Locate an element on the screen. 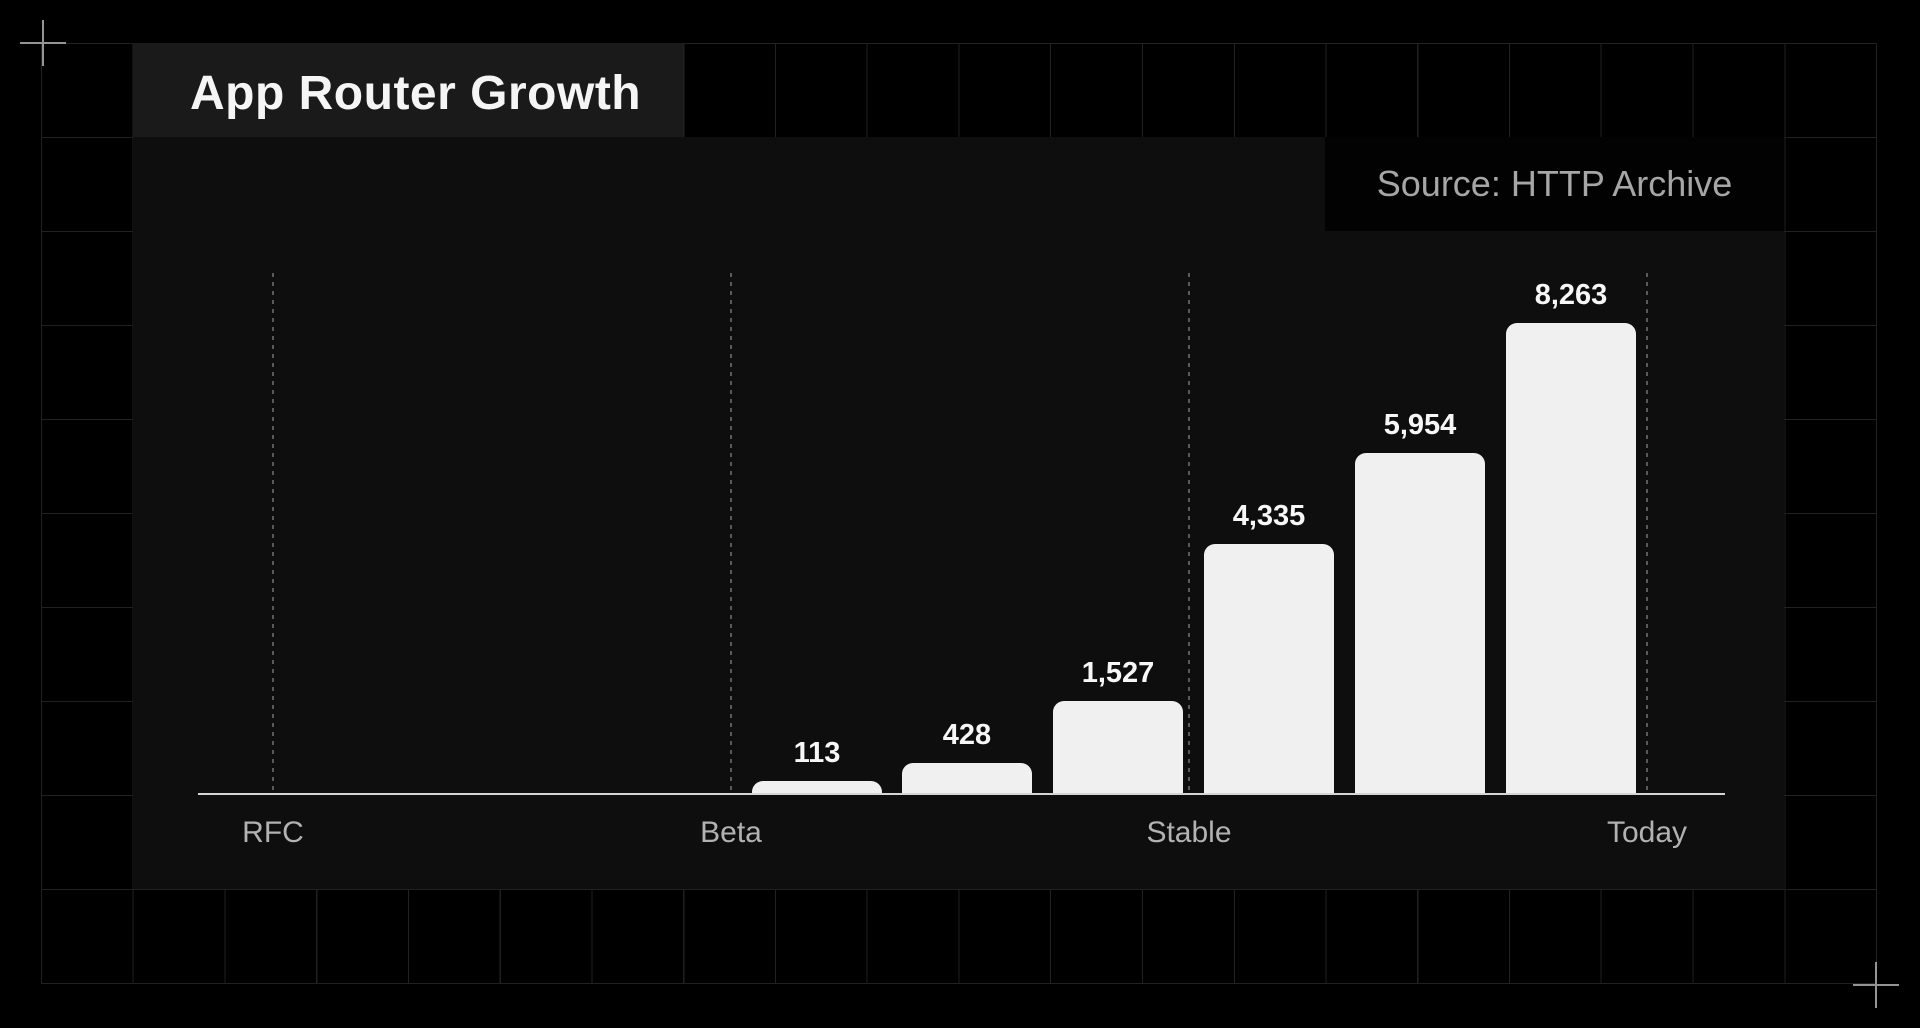 Image resolution: width=1920 pixels, height=1028 pixels. x-tick-label: Beta is located at coordinates (731, 832).